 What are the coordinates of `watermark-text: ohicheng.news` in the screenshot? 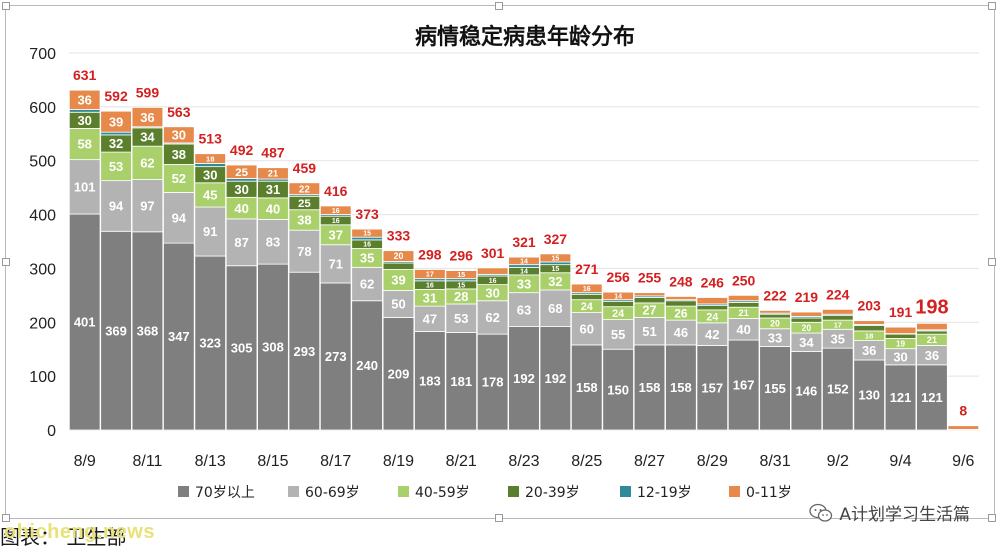 It's located at (79, 532).